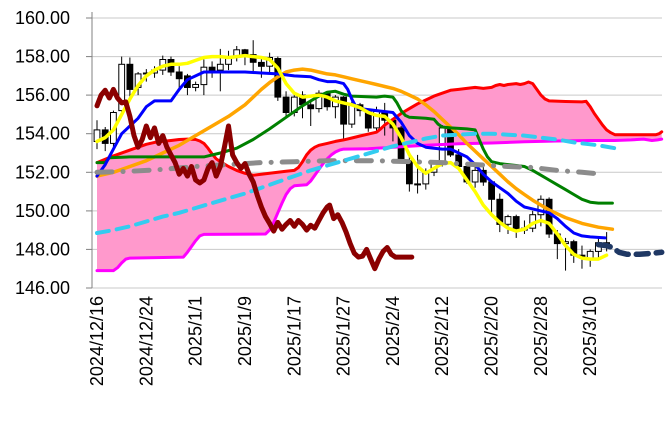 This screenshot has width=666, height=429. I want to click on x-tick-label: 2025/2/12, so click(442, 336).